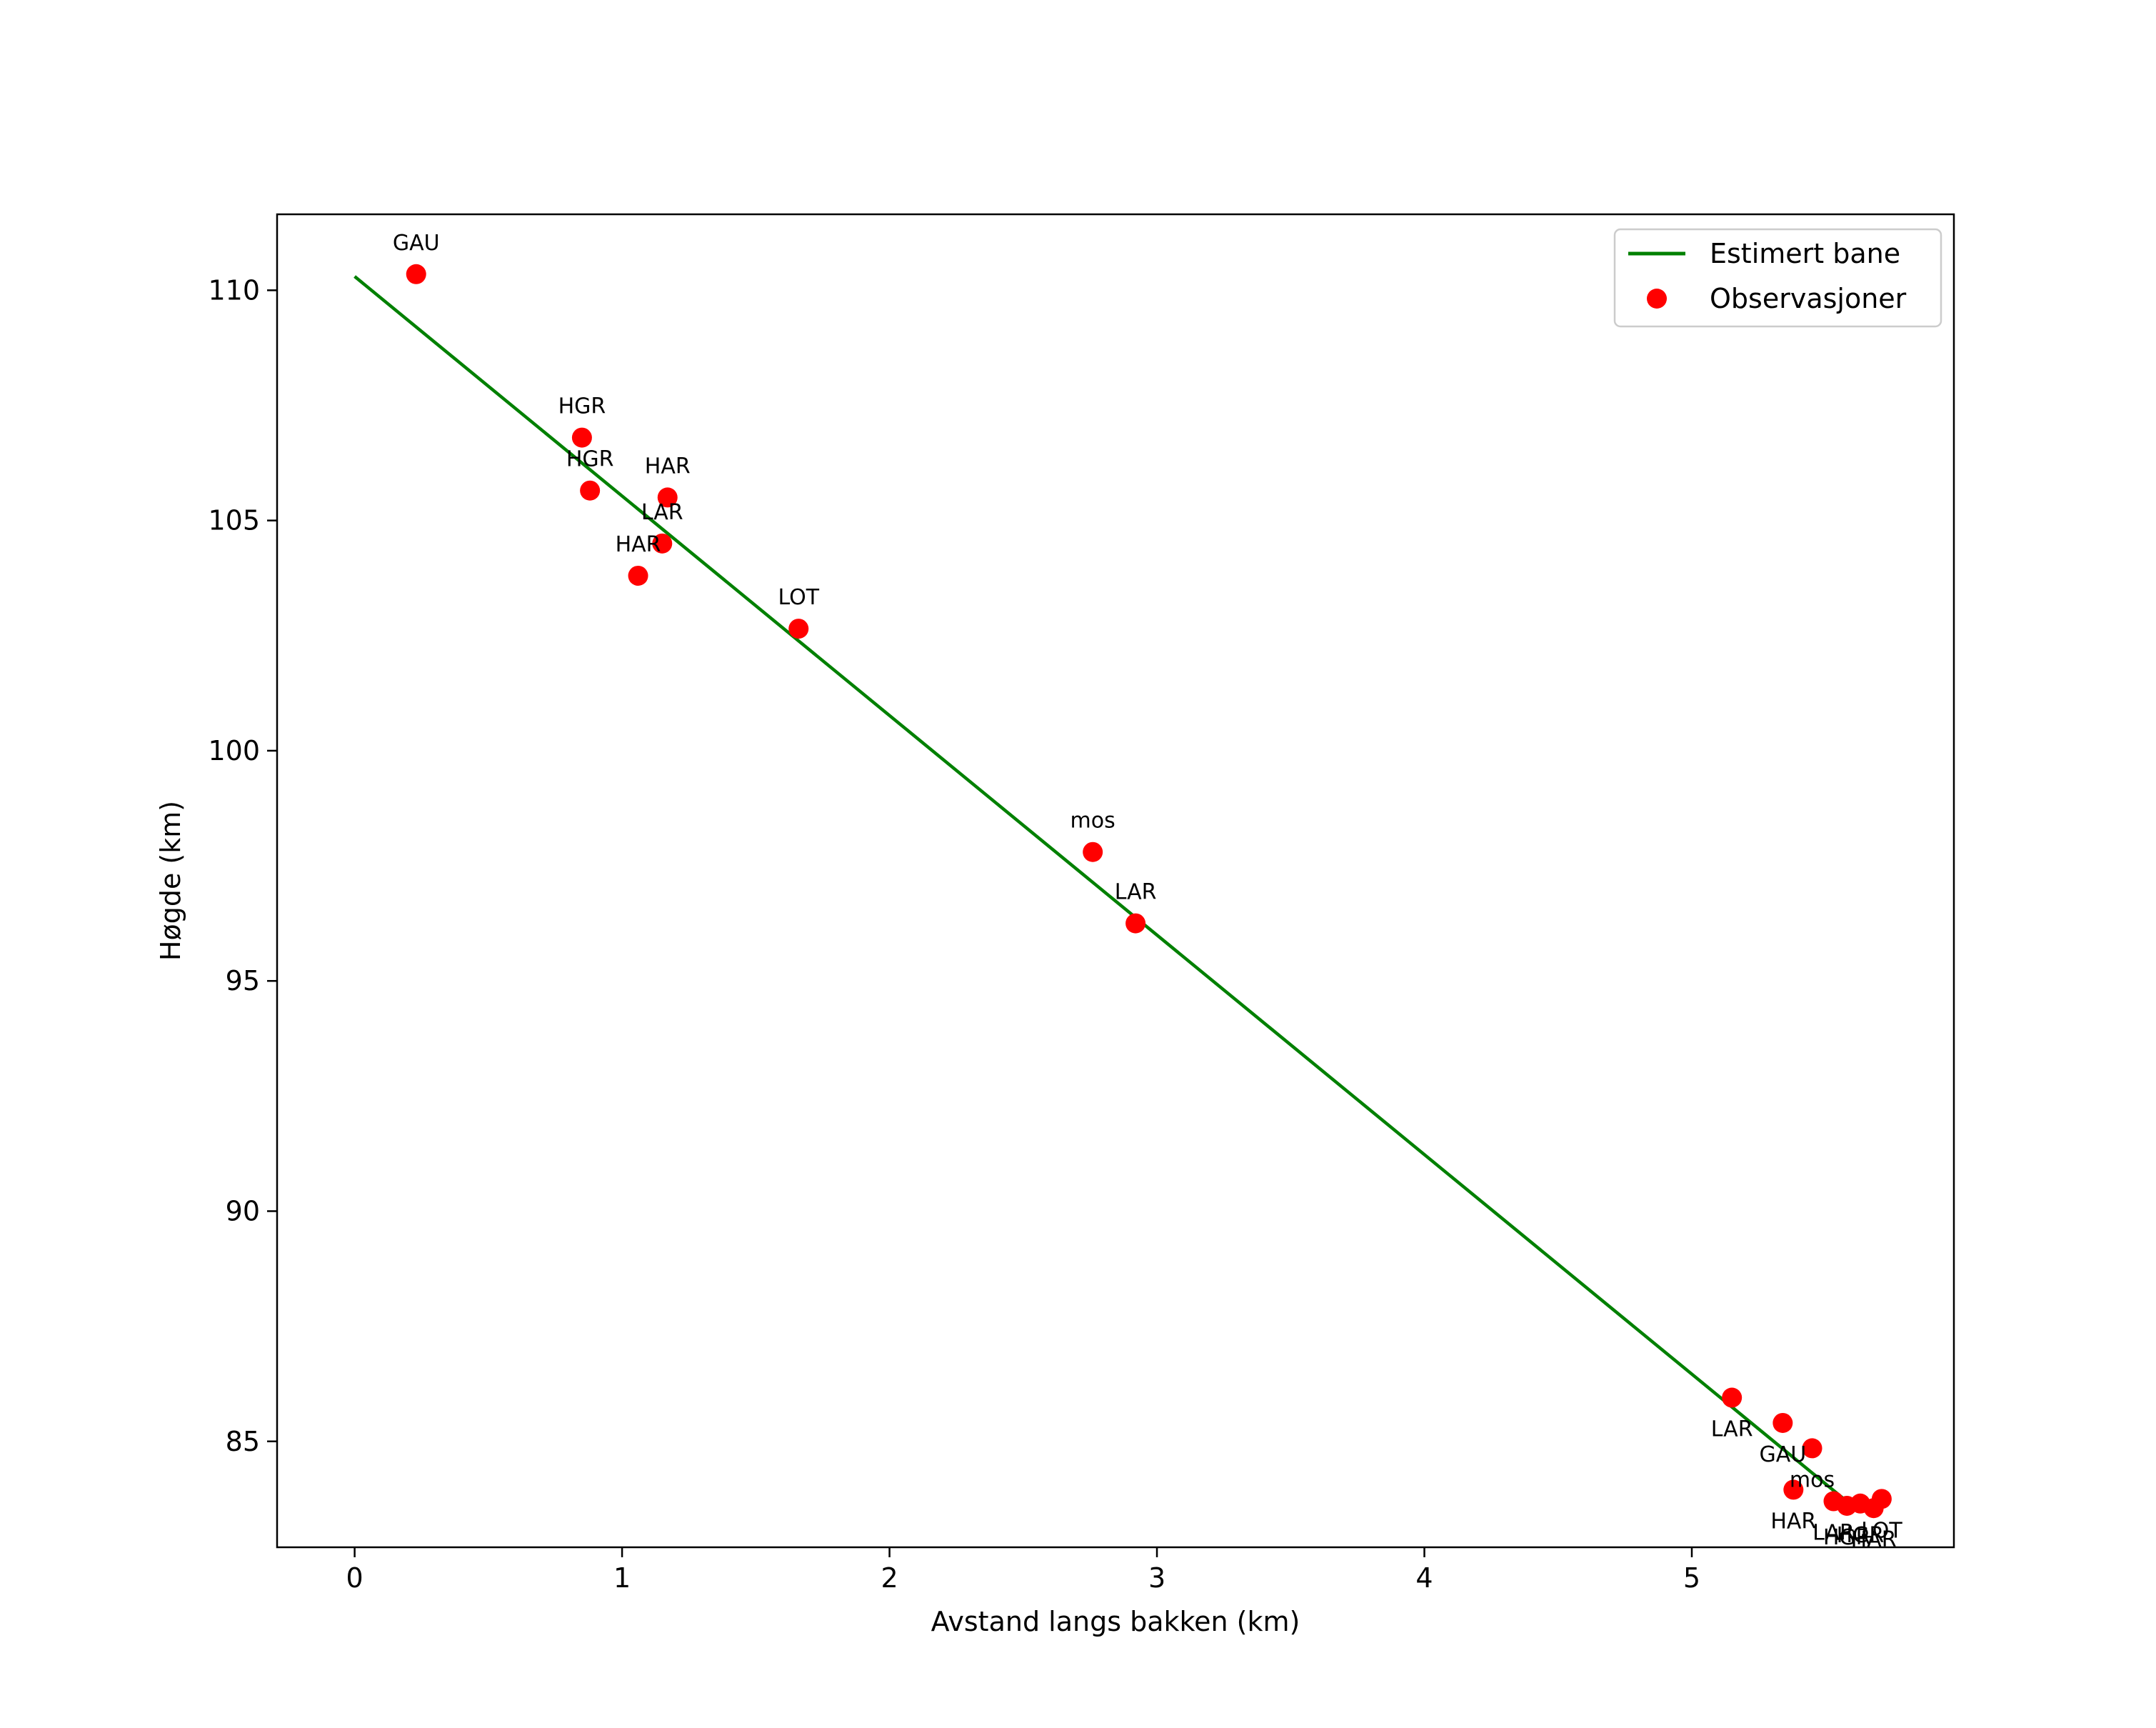 This screenshot has width=2156, height=1728. I want to click on y-axis-label: Høgde (km), so click(170, 881).